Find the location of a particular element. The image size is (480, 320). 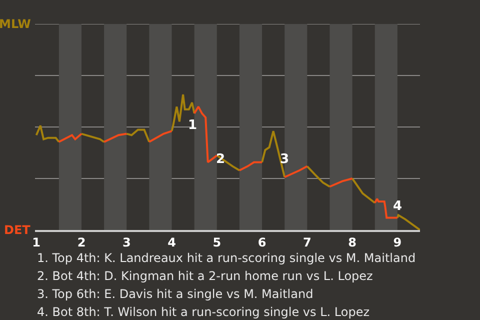

text: 3. Top 6th: E. Davis hit a single vs M. Maitland is located at coordinates (175, 294).